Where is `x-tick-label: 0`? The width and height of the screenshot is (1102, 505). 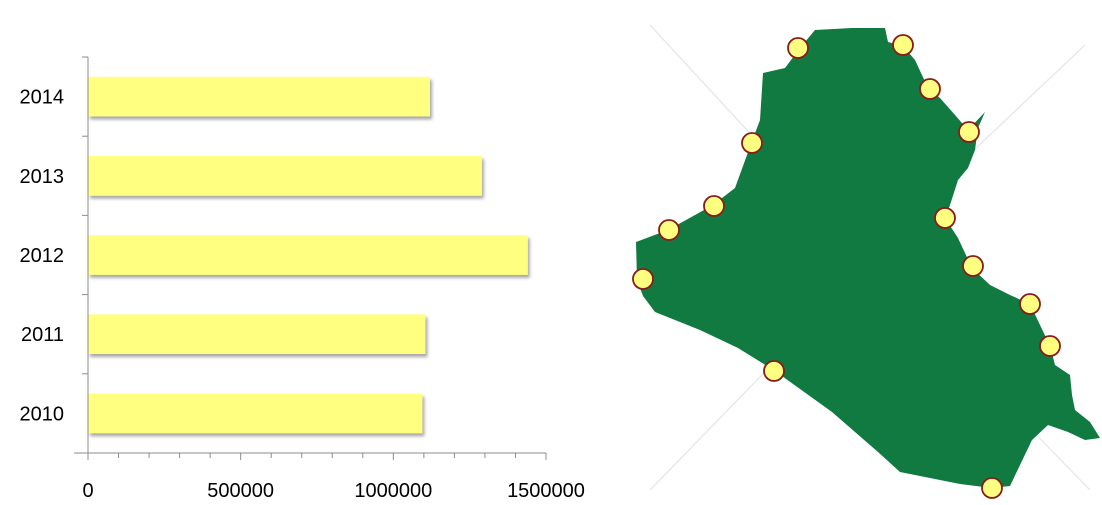 x-tick-label: 0 is located at coordinates (87, 491).